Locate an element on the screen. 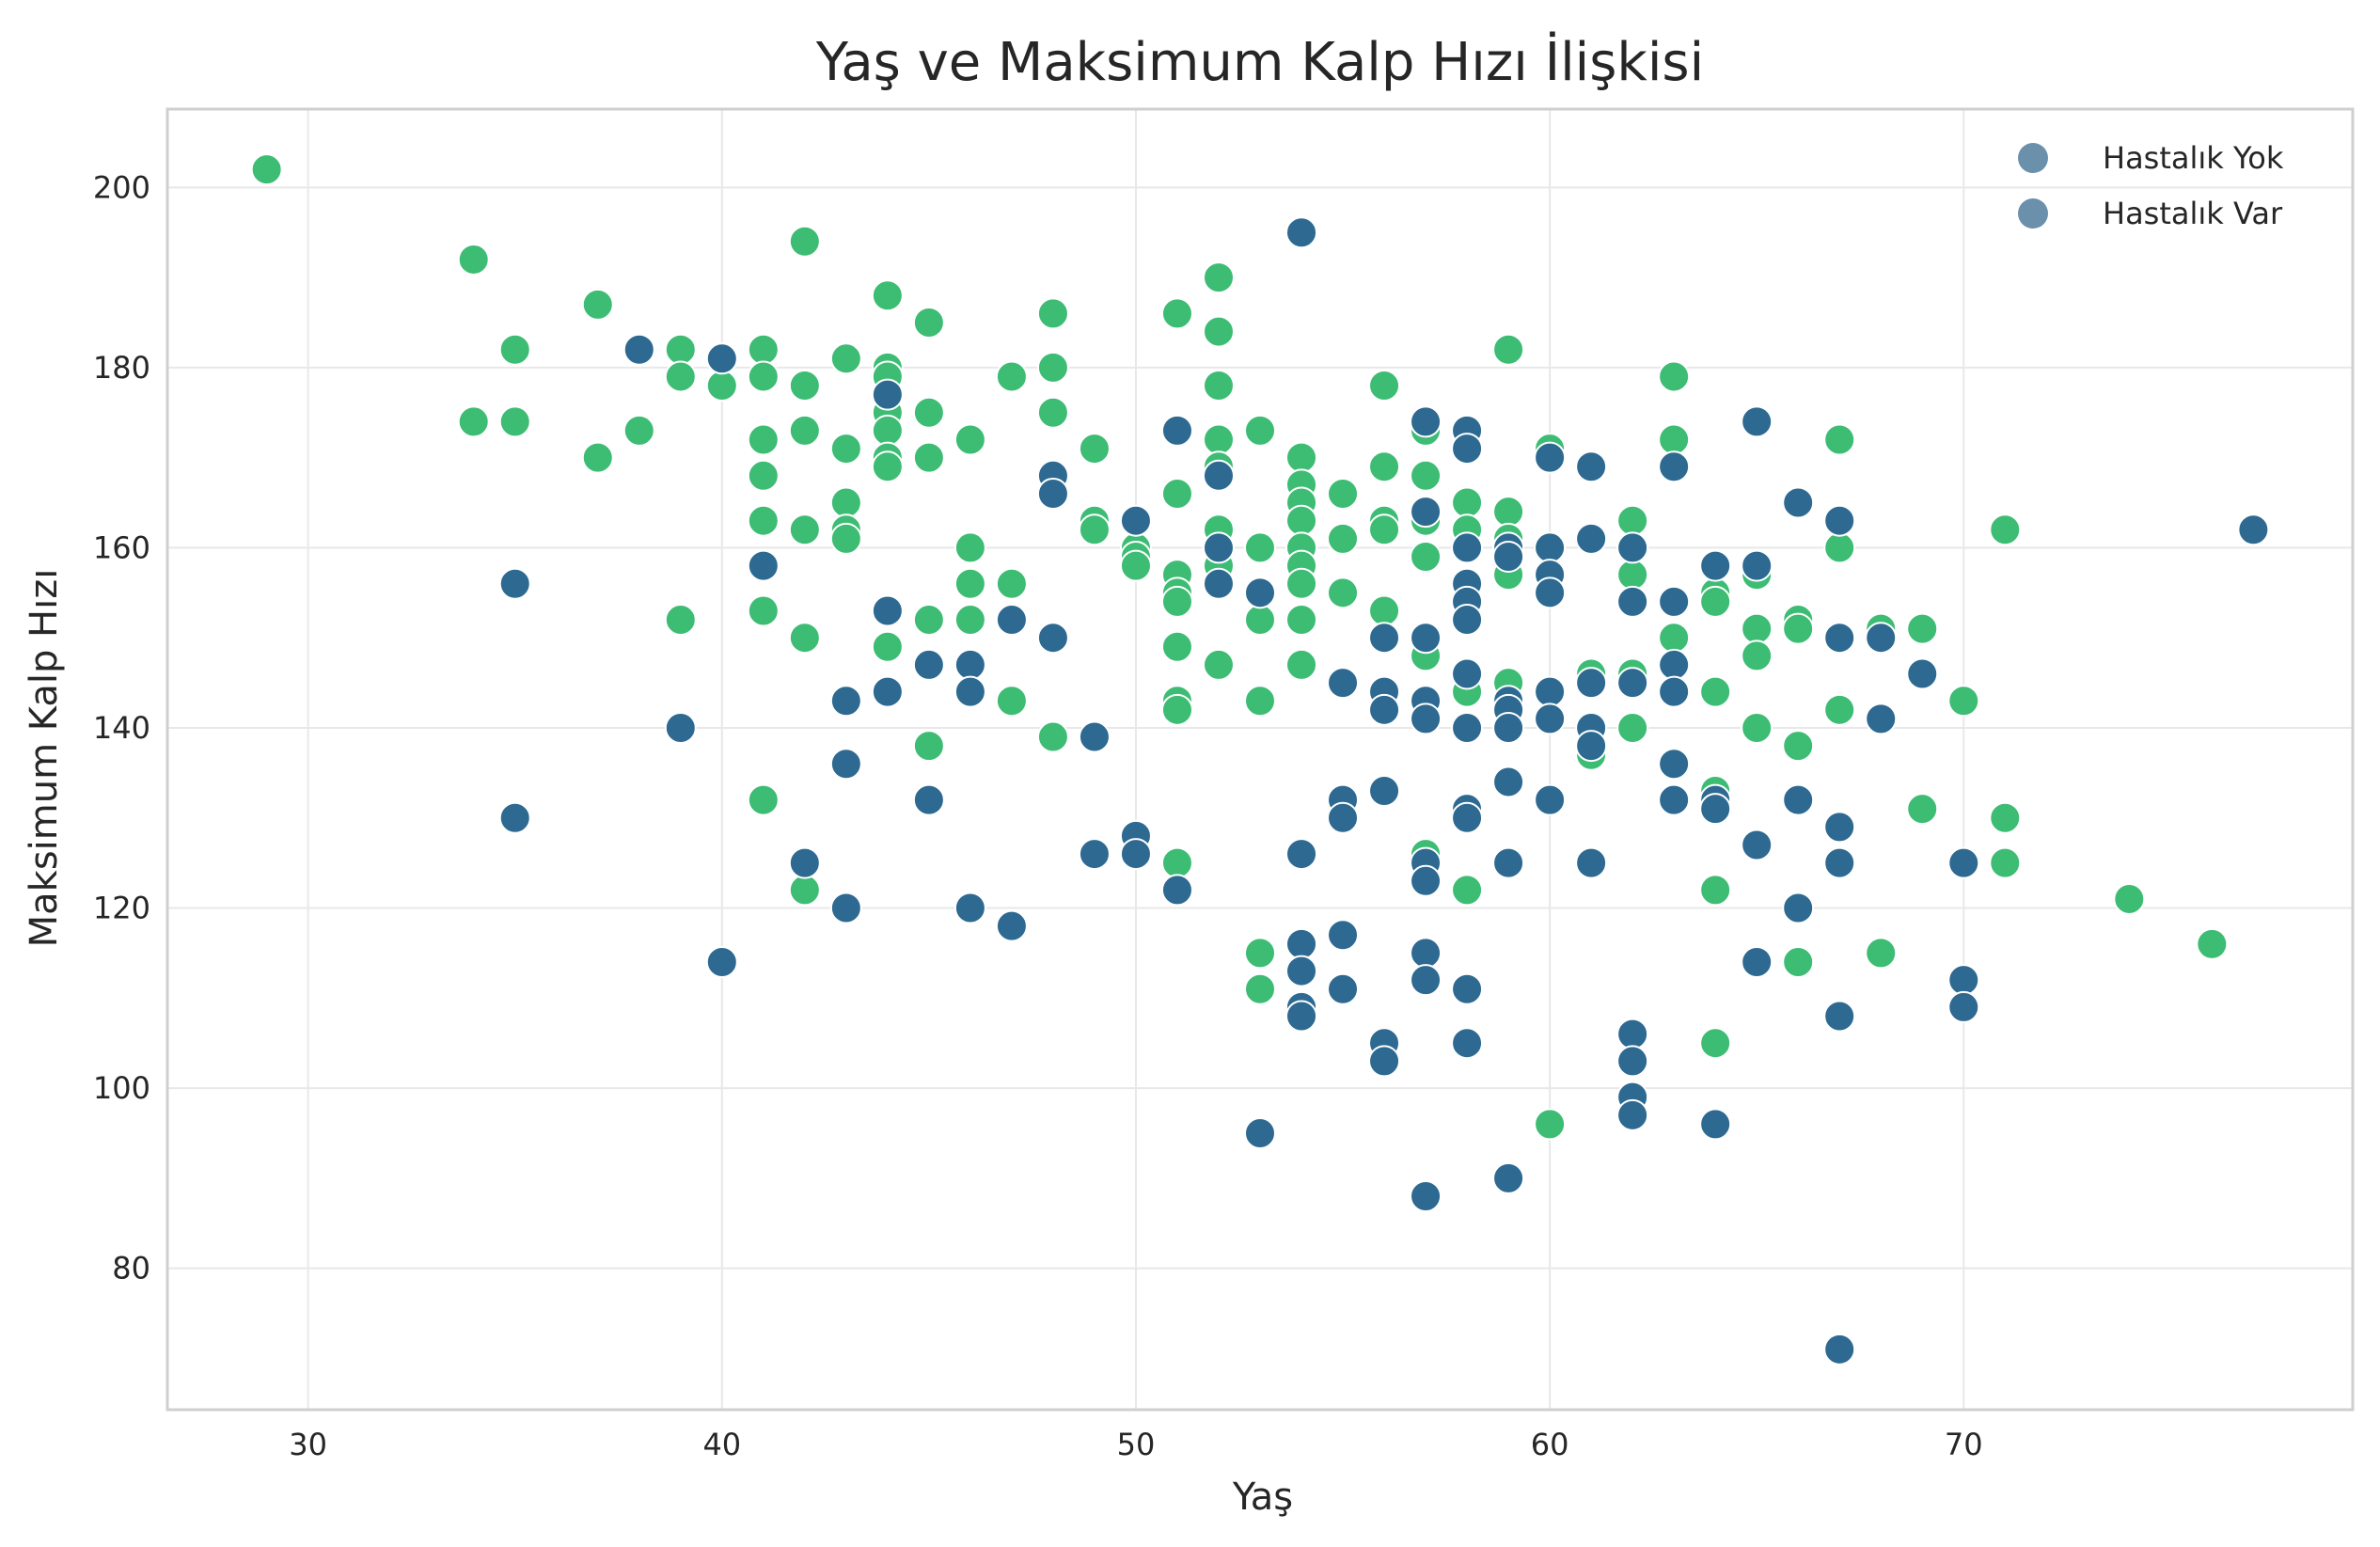 This screenshot has width=2380, height=1547. y-tick-label: 180 is located at coordinates (121, 368).